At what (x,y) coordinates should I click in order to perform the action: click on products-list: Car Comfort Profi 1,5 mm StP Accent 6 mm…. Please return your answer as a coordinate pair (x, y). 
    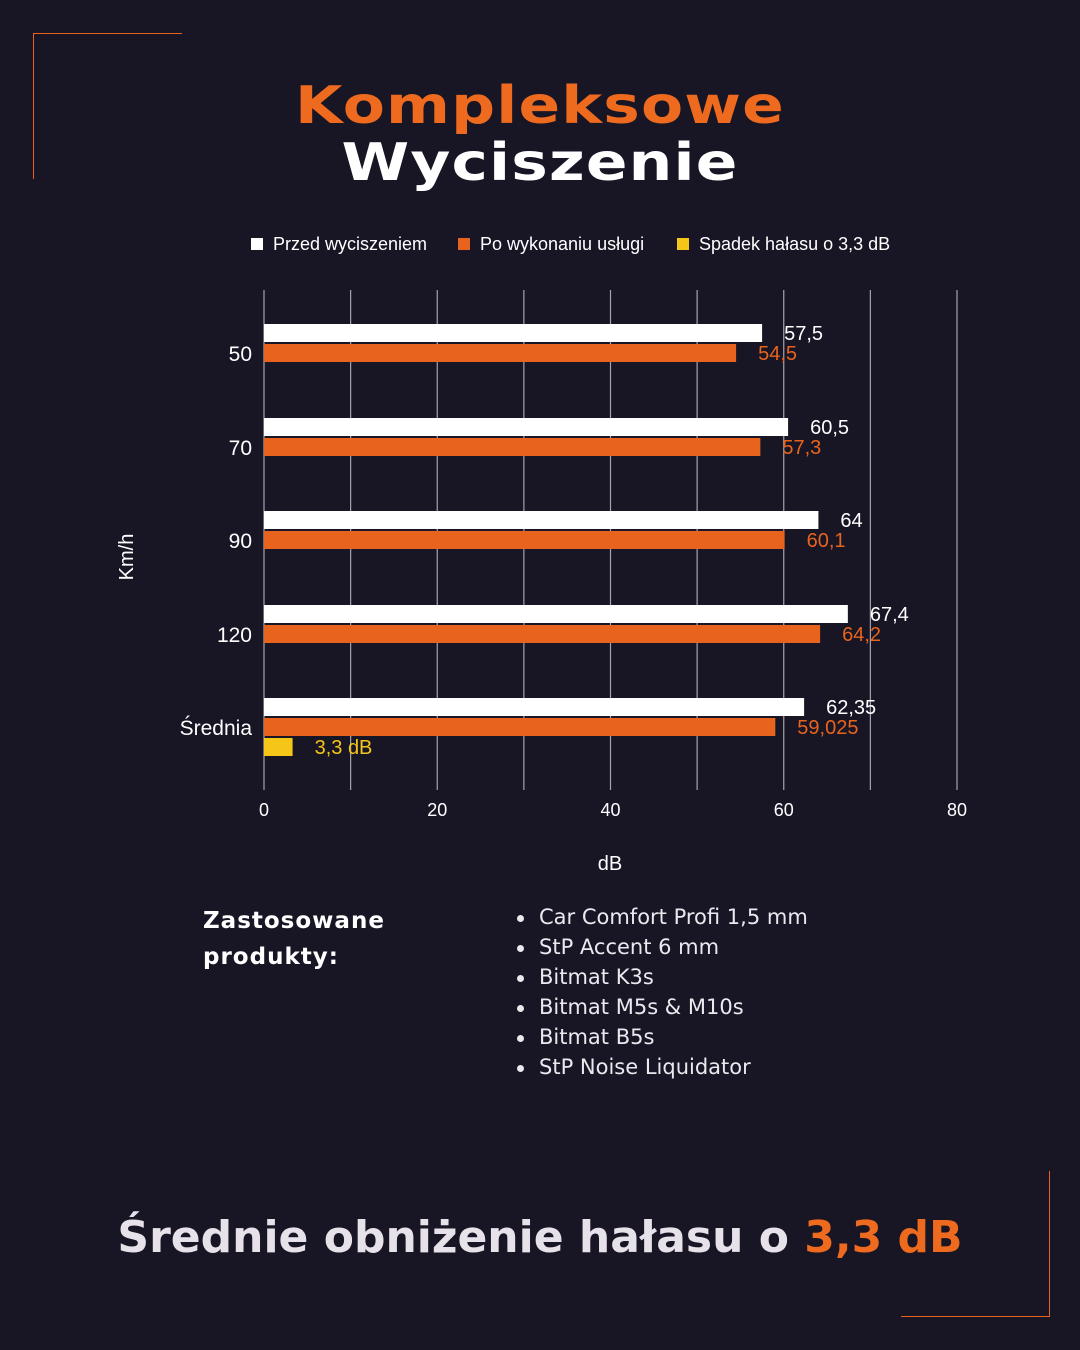
    Looking at the image, I should click on (661, 992).